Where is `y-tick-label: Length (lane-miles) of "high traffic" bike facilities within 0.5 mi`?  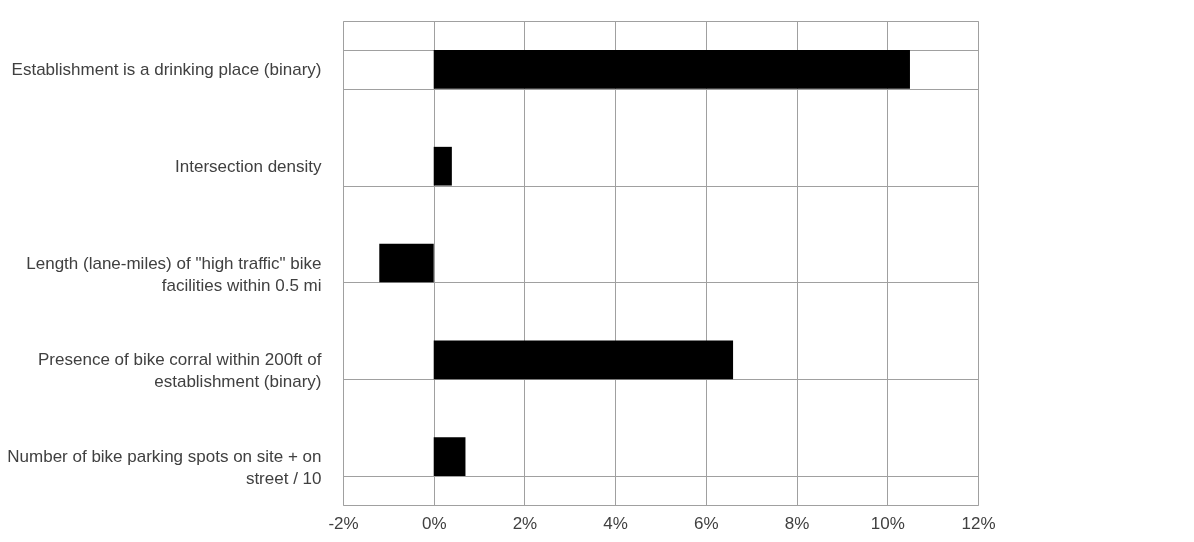
y-tick-label: Length (lane-miles) of "high traffic" bike facilities within 0.5 mi is located at coordinates (174, 274).